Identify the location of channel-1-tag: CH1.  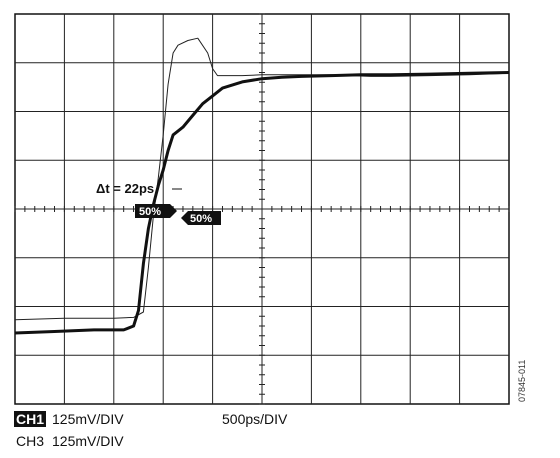
(30, 419).